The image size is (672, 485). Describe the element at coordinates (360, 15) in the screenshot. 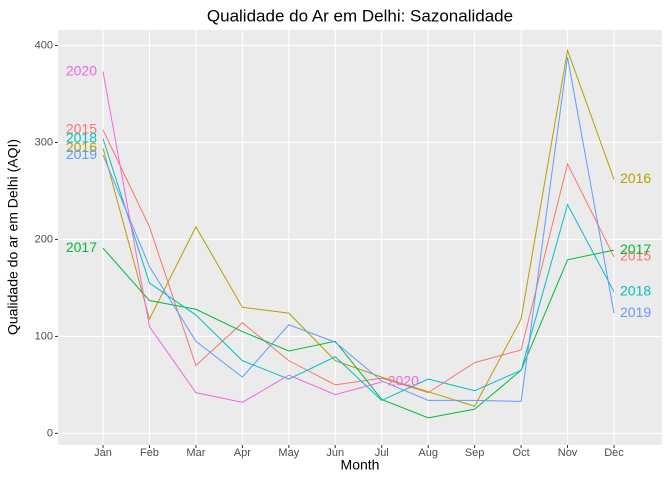

I see `chart-title: Qualidade do Ar em Delhi: Sazonalidade` at that location.